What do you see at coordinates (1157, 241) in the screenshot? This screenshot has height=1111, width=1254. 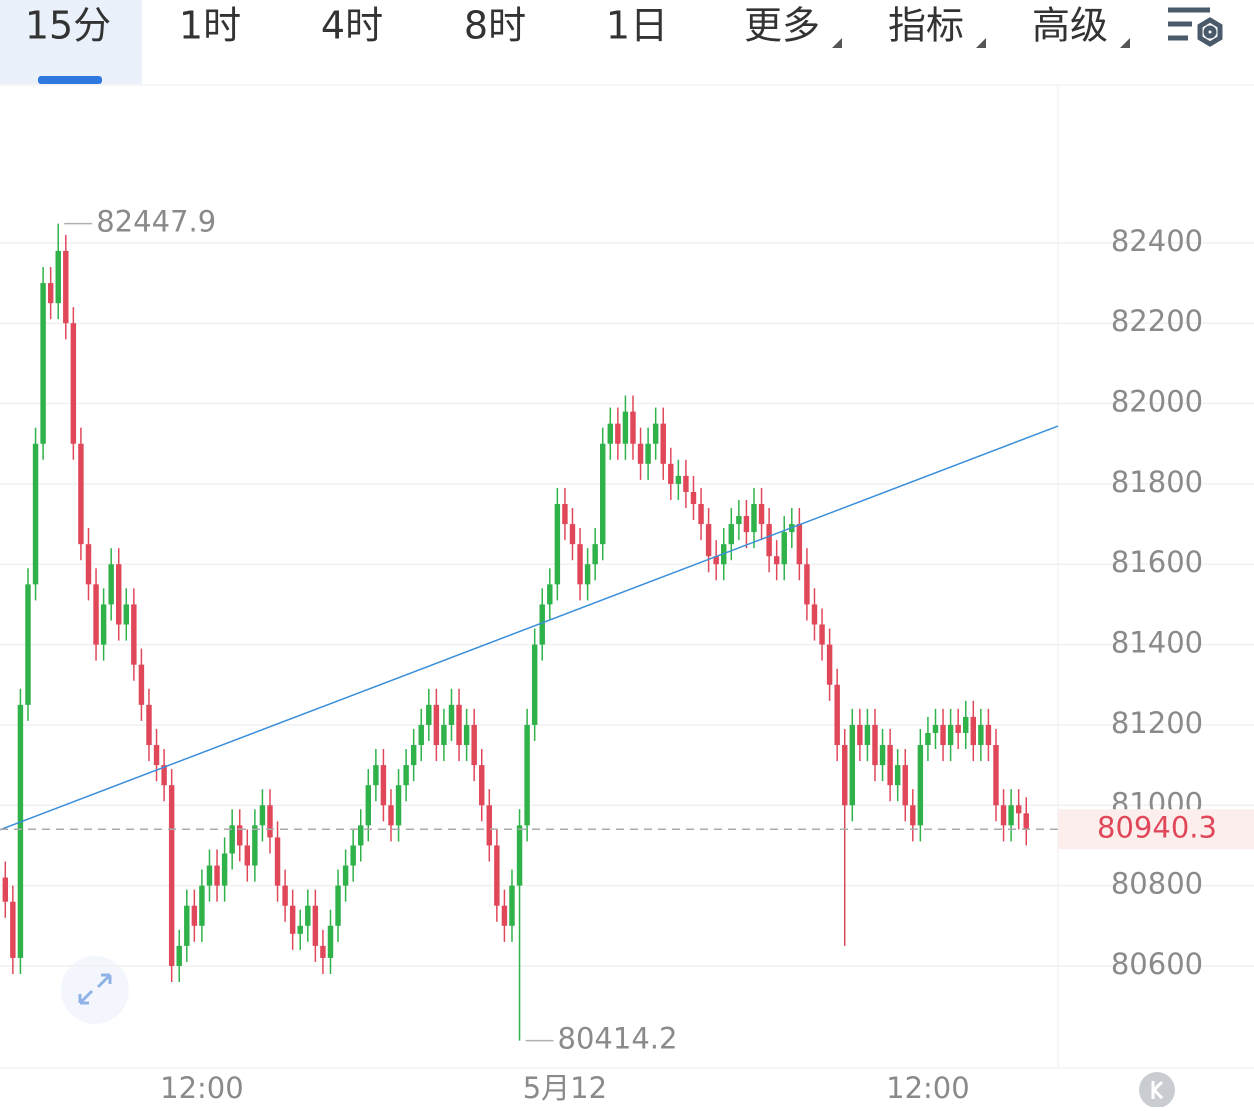 I see `y-tick-label: 82400` at bounding box center [1157, 241].